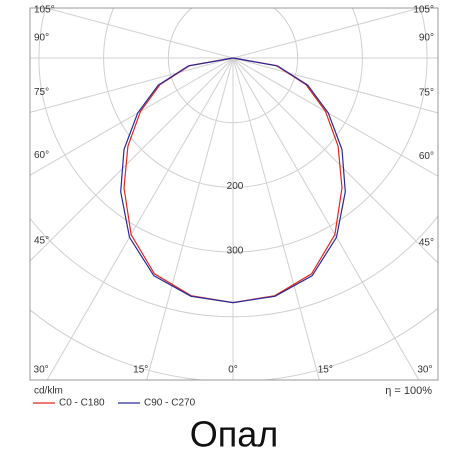  What do you see at coordinates (48, 391) in the screenshot?
I see `unit-label: cd/klm` at bounding box center [48, 391].